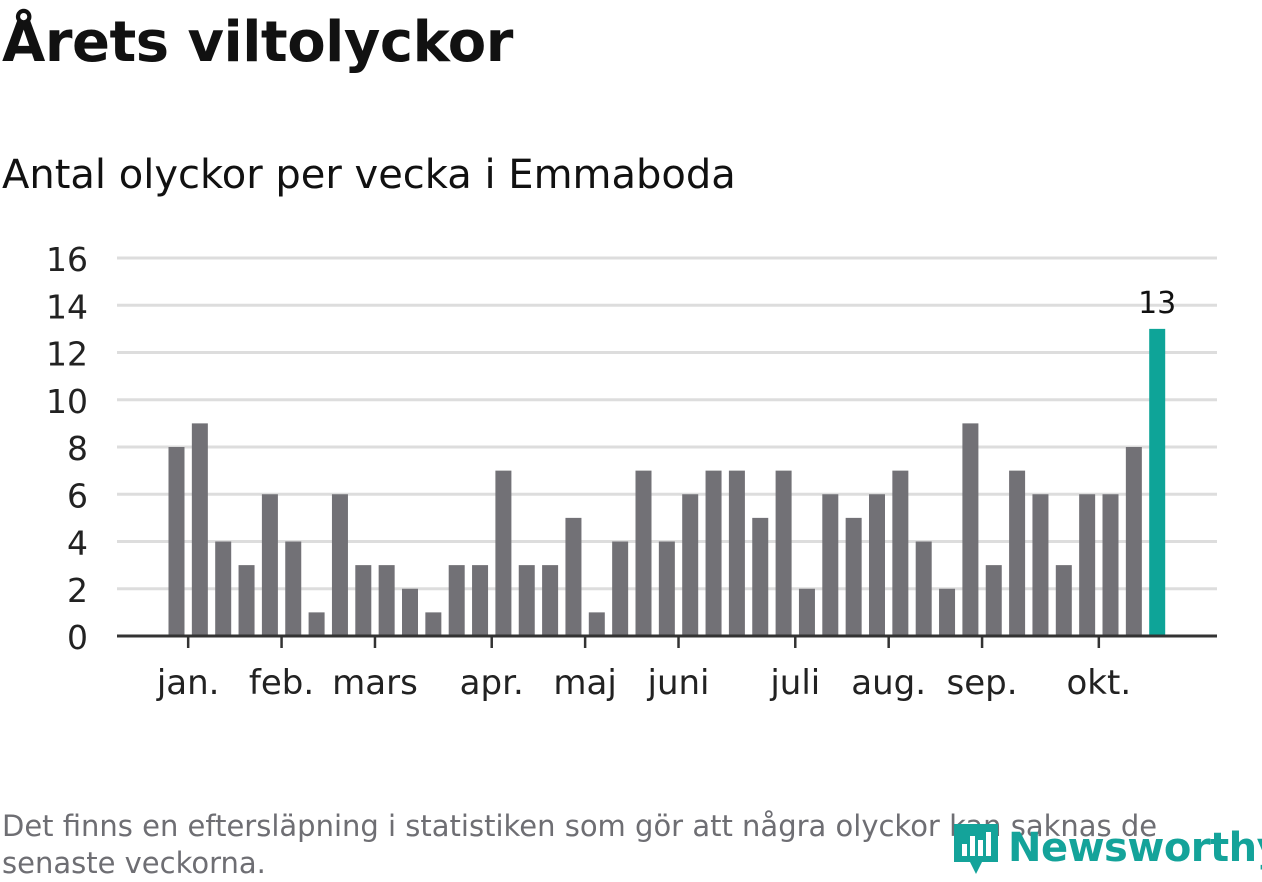 Image resolution: width=1262 pixels, height=882 pixels. Describe the element at coordinates (982, 683) in the screenshot. I see `x-tick-label: sep.` at that location.